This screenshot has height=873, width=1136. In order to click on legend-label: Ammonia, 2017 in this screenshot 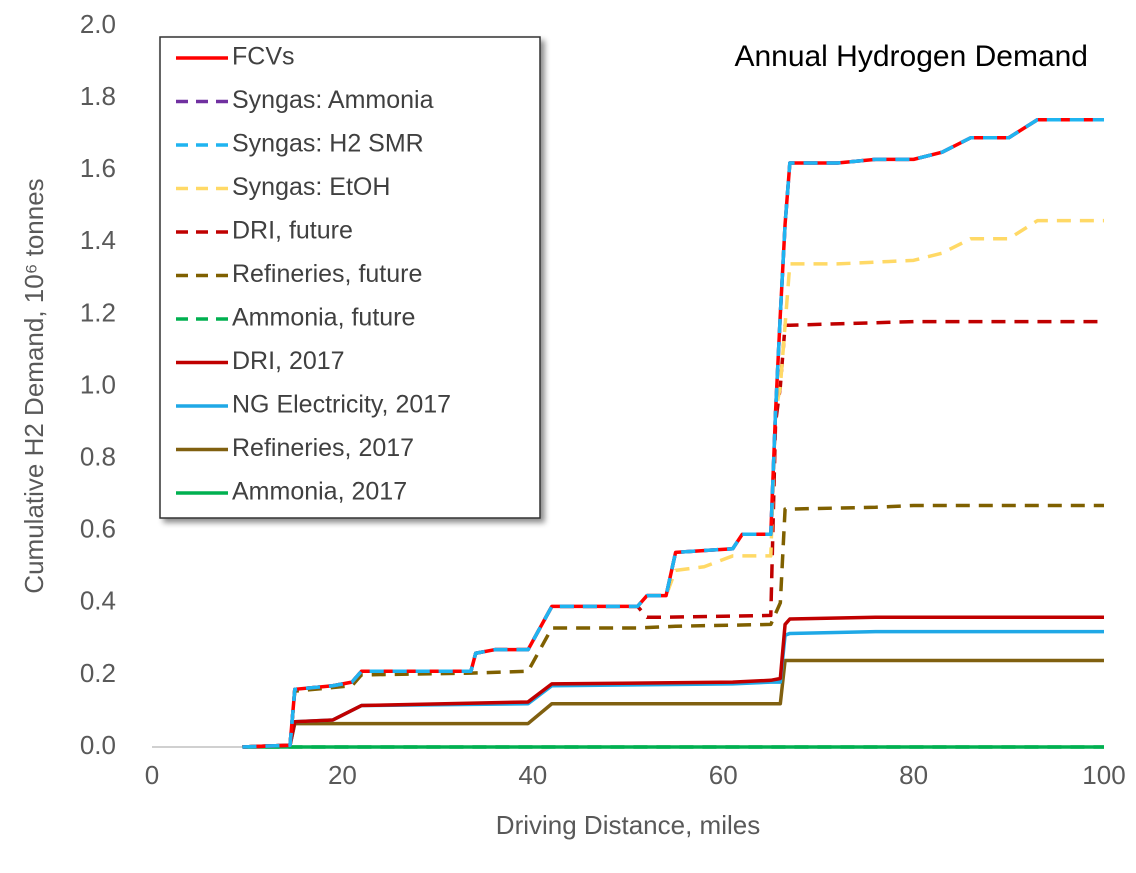, I will do `click(319, 492)`.